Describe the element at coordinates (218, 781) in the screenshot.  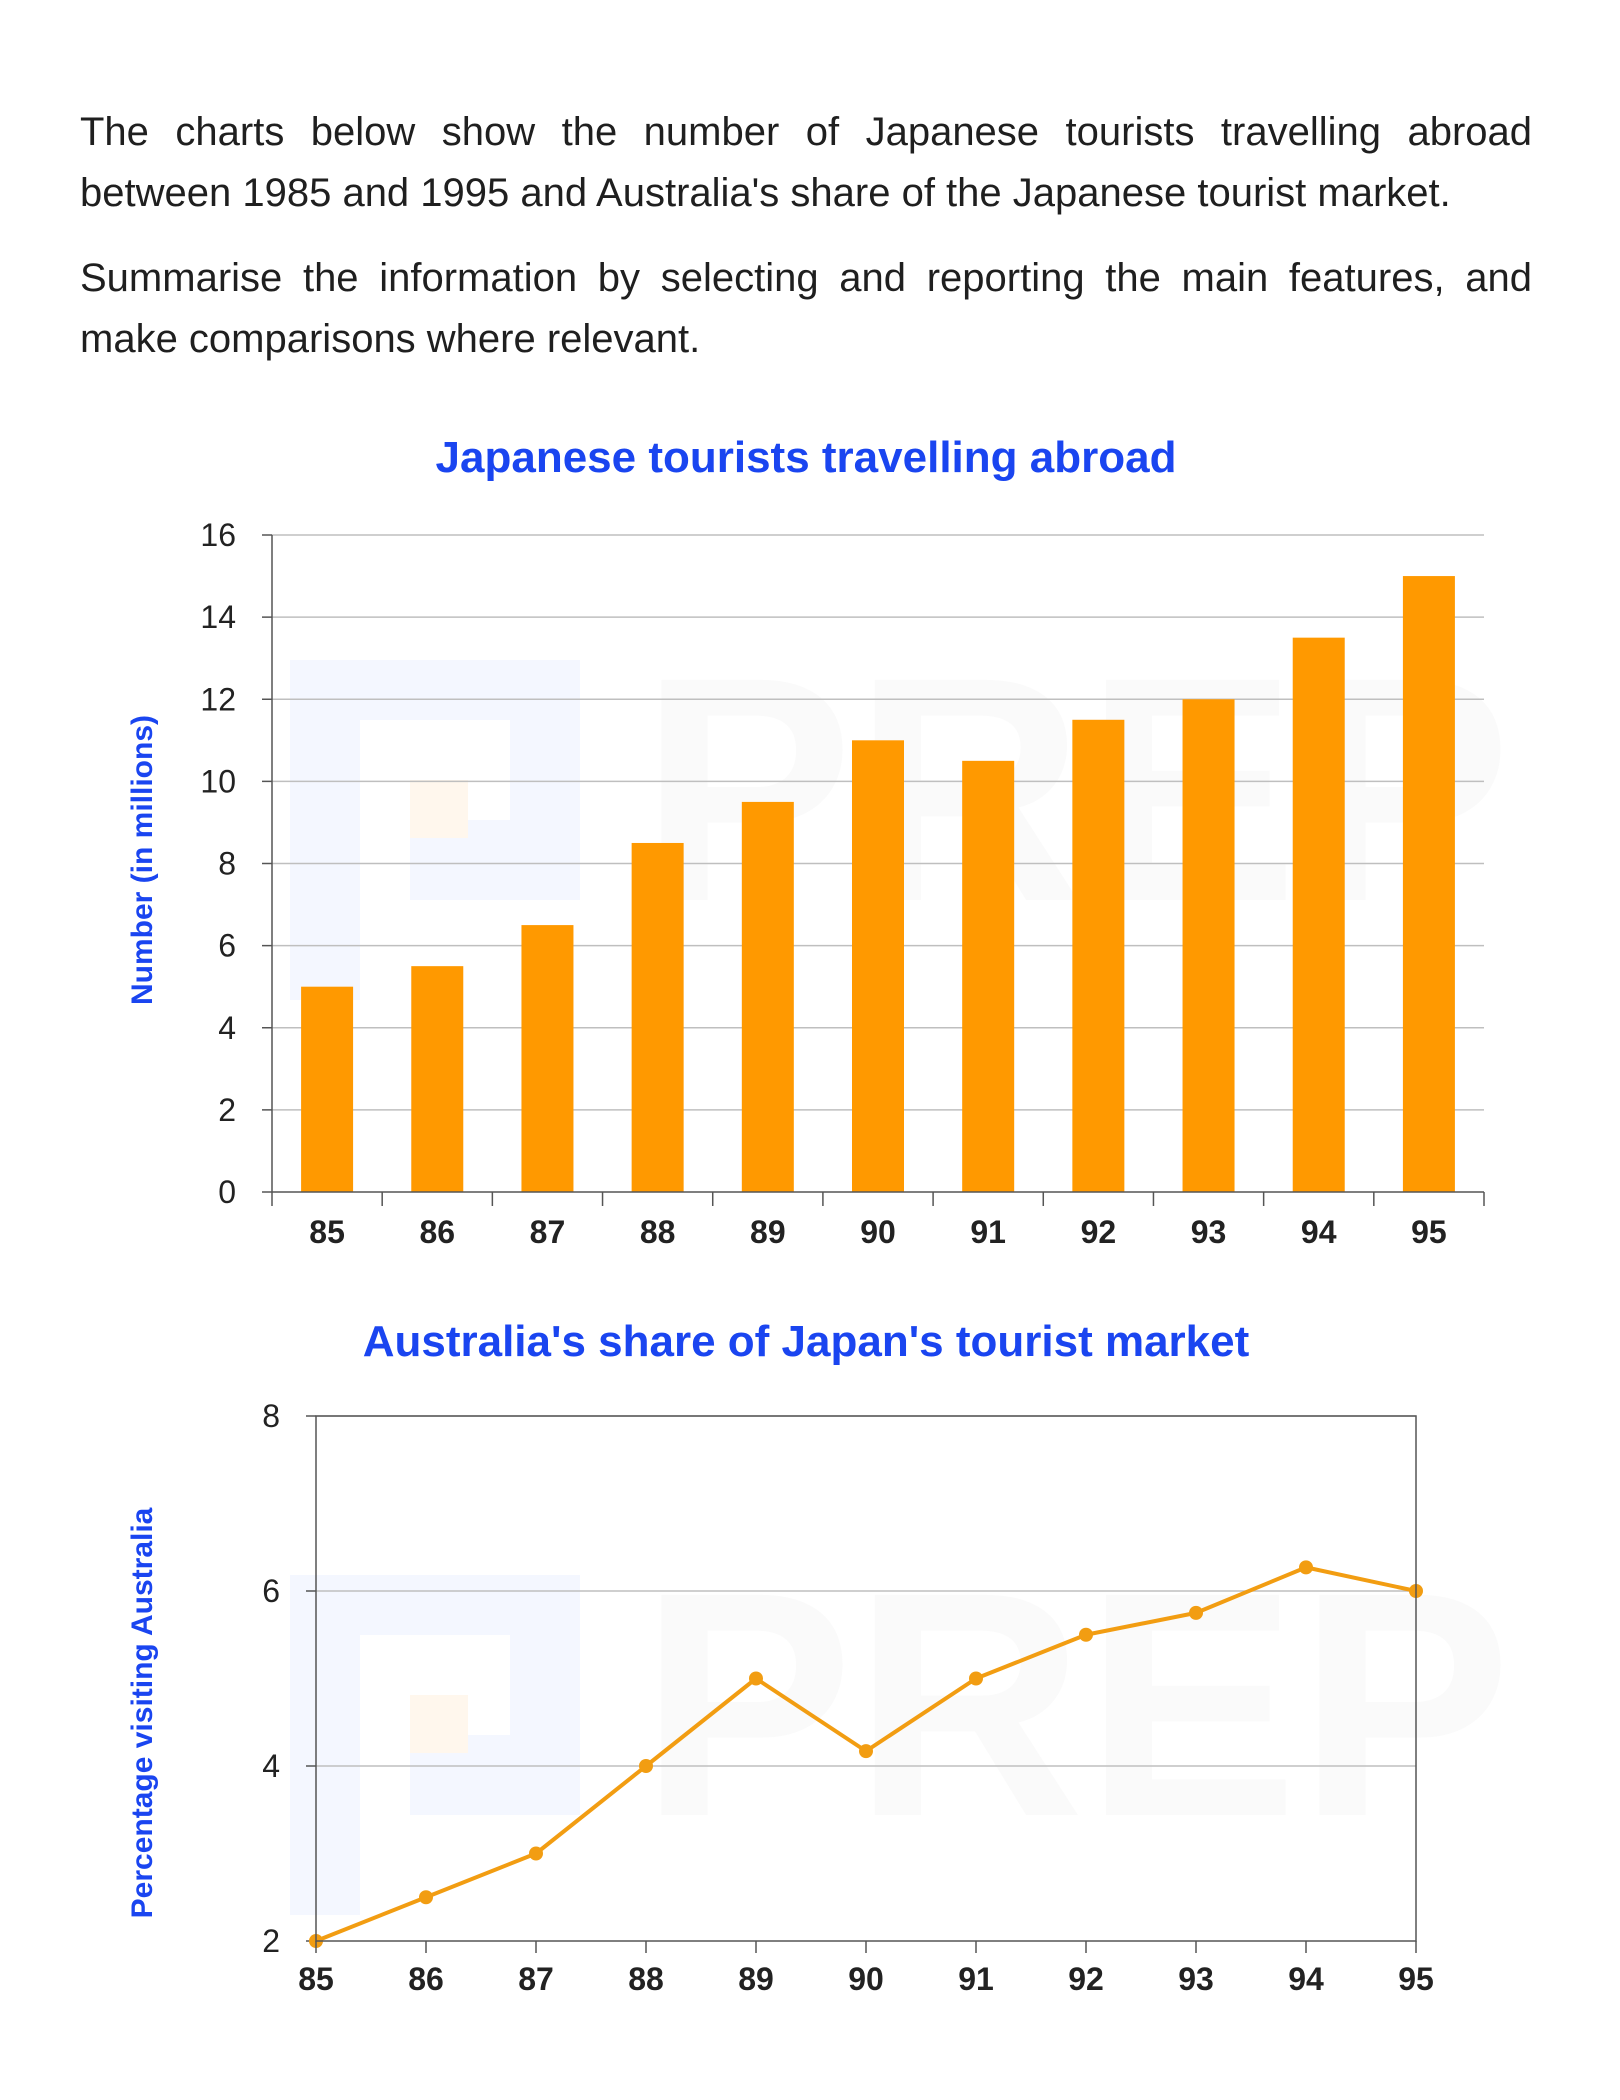
I see `chart1-y-tick-label: 10` at that location.